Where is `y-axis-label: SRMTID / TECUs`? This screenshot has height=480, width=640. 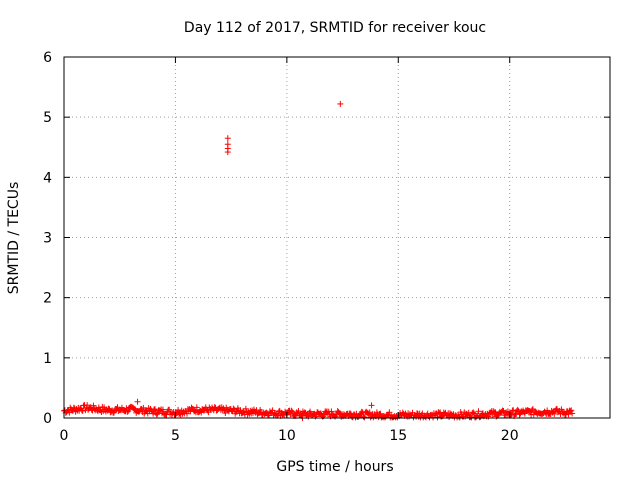
y-axis-label: SRMTID / TECUs is located at coordinates (14, 238).